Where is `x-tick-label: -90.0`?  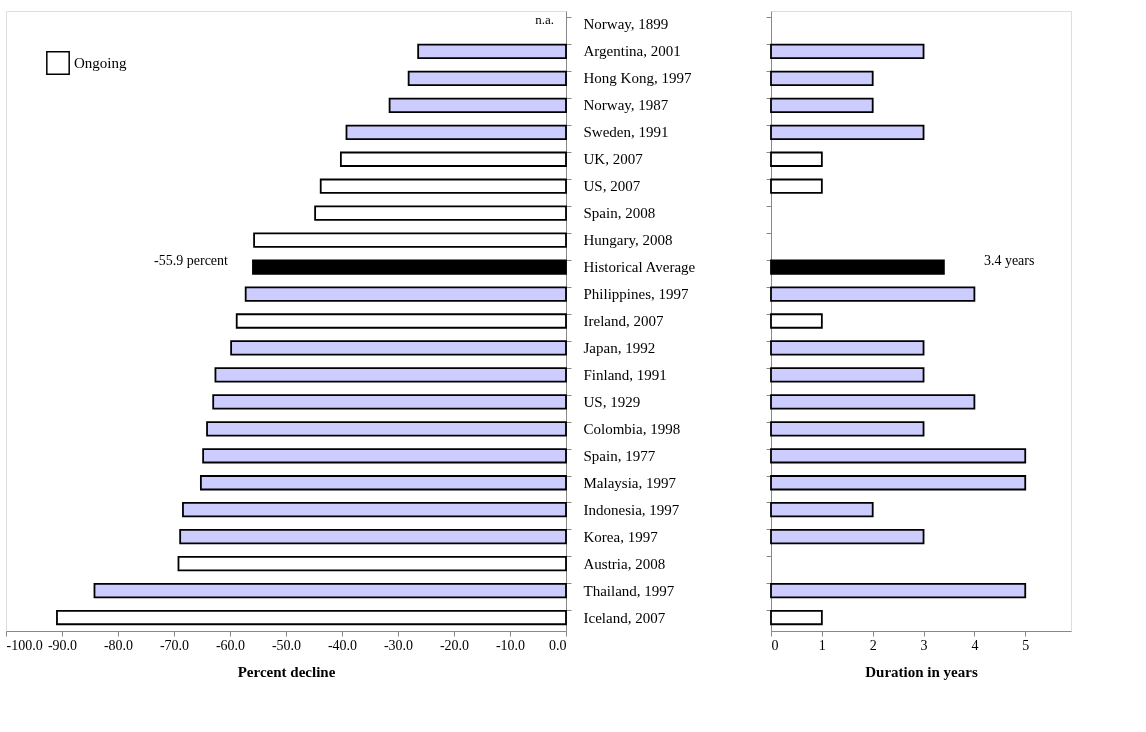 x-tick-label: -90.0 is located at coordinates (62, 645).